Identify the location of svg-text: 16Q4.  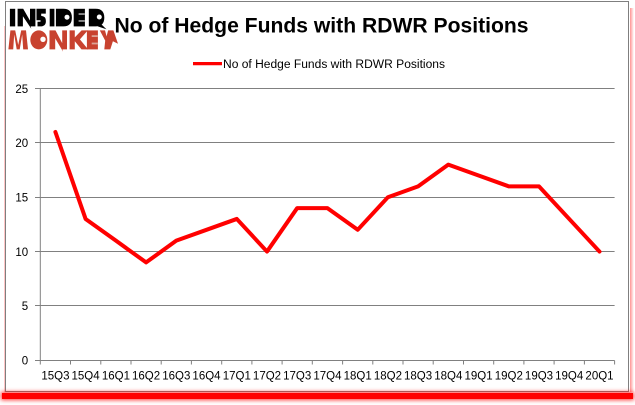
(206, 377).